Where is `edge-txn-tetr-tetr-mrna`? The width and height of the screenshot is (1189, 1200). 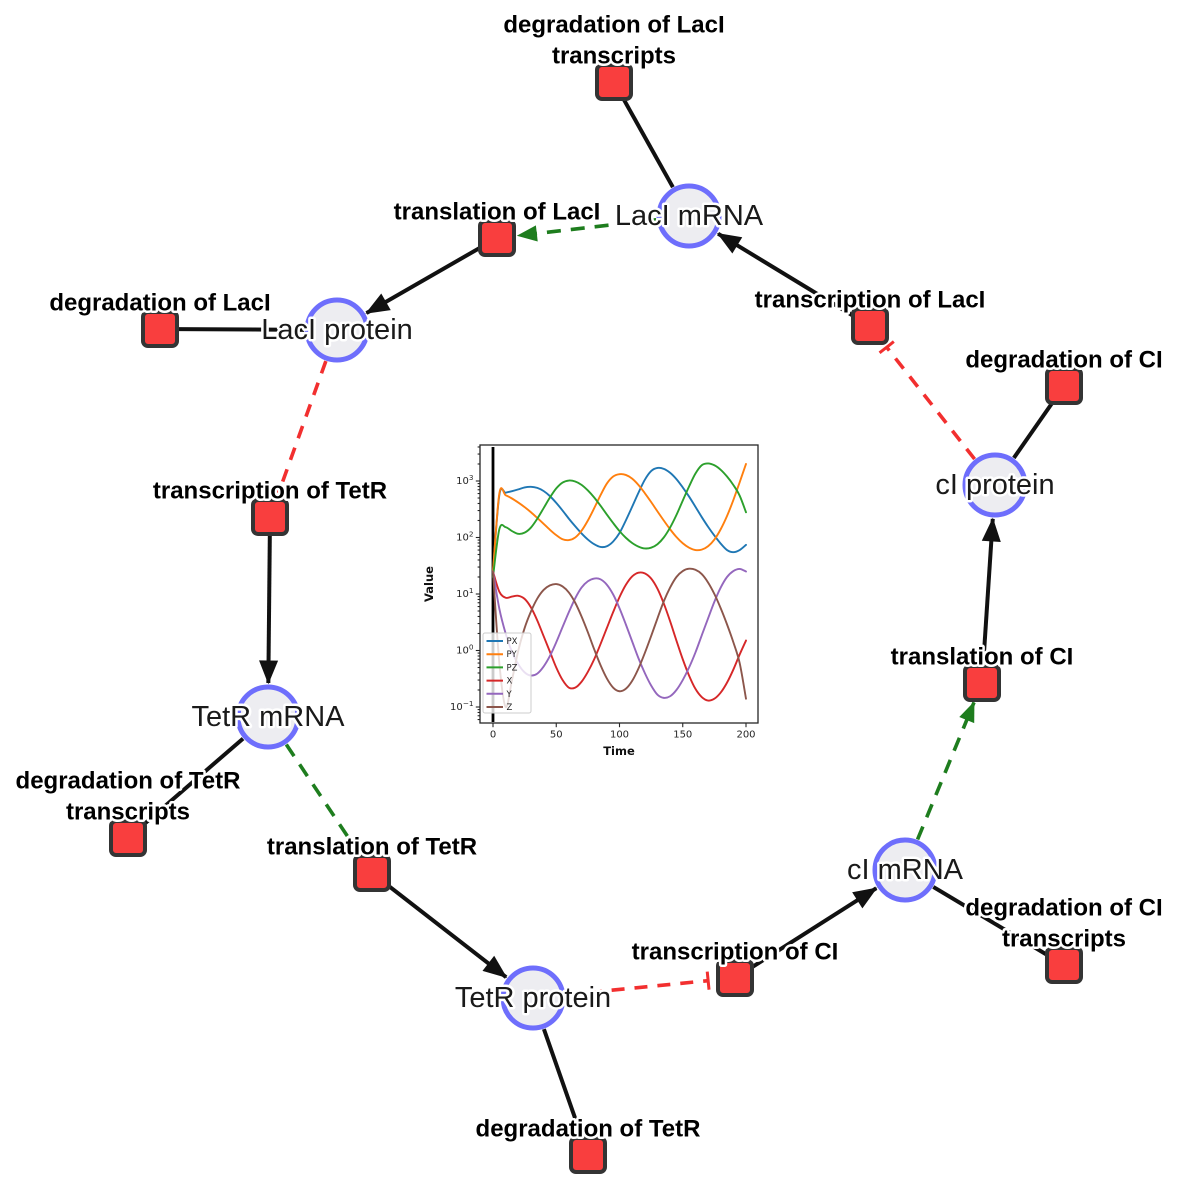
edge-txn-tetr-tetr-mrna is located at coordinates (269, 610).